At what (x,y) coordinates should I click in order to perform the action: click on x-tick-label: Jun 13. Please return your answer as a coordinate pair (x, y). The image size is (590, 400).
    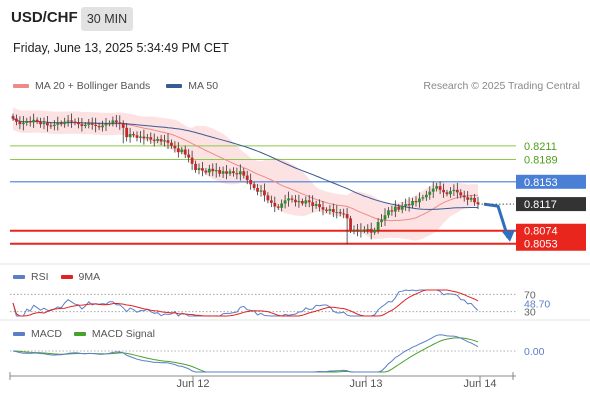
    Looking at the image, I should click on (365, 384).